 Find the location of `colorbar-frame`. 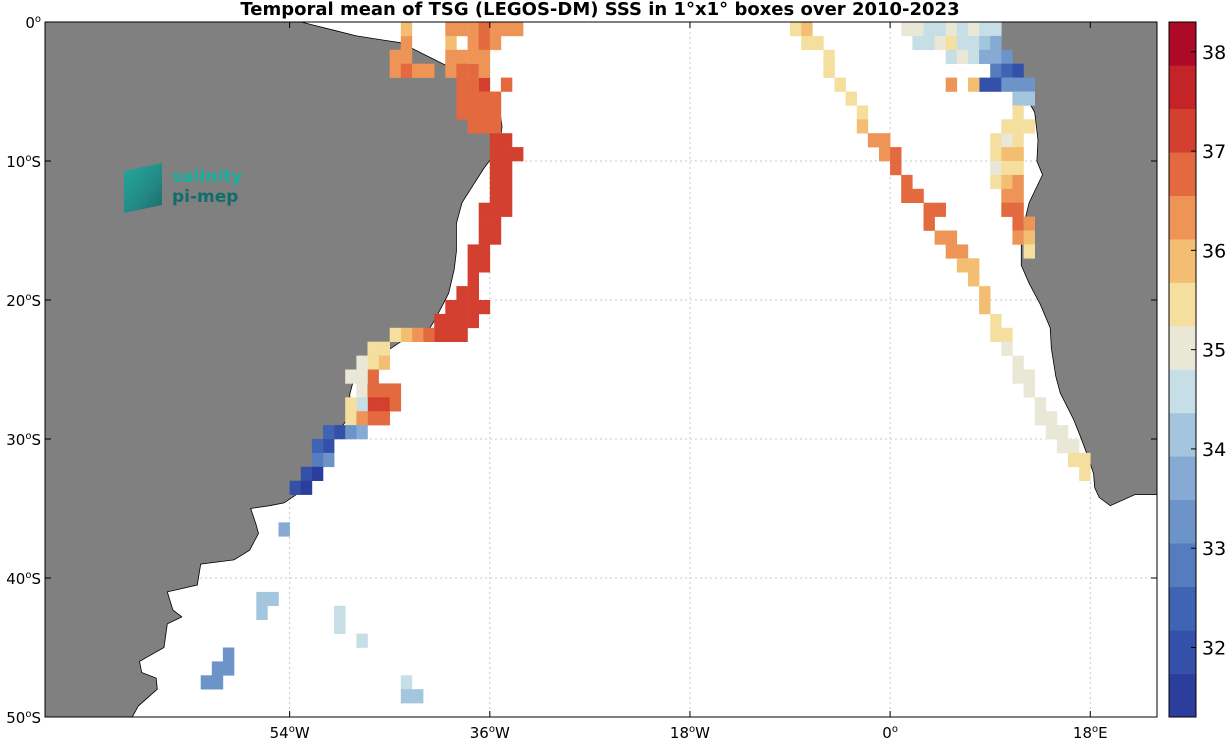

colorbar-frame is located at coordinates (1182, 369).